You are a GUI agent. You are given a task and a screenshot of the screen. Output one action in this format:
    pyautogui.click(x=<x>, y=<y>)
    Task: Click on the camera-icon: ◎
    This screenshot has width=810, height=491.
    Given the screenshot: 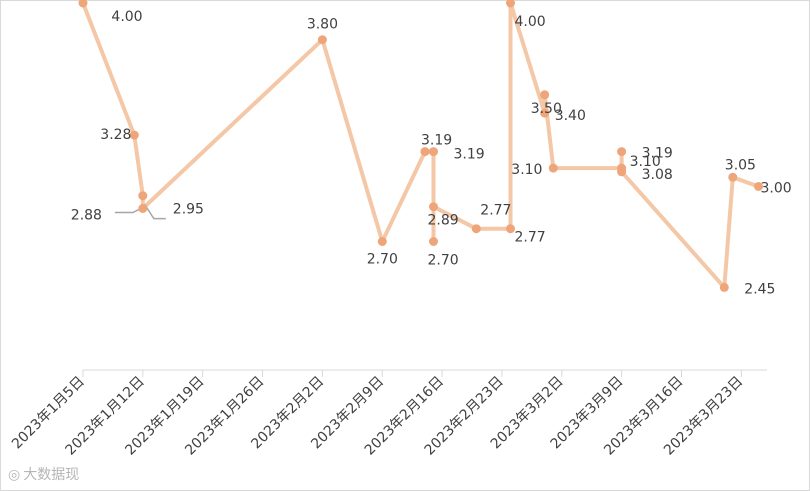 What is the action you would take?
    pyautogui.click(x=14, y=475)
    